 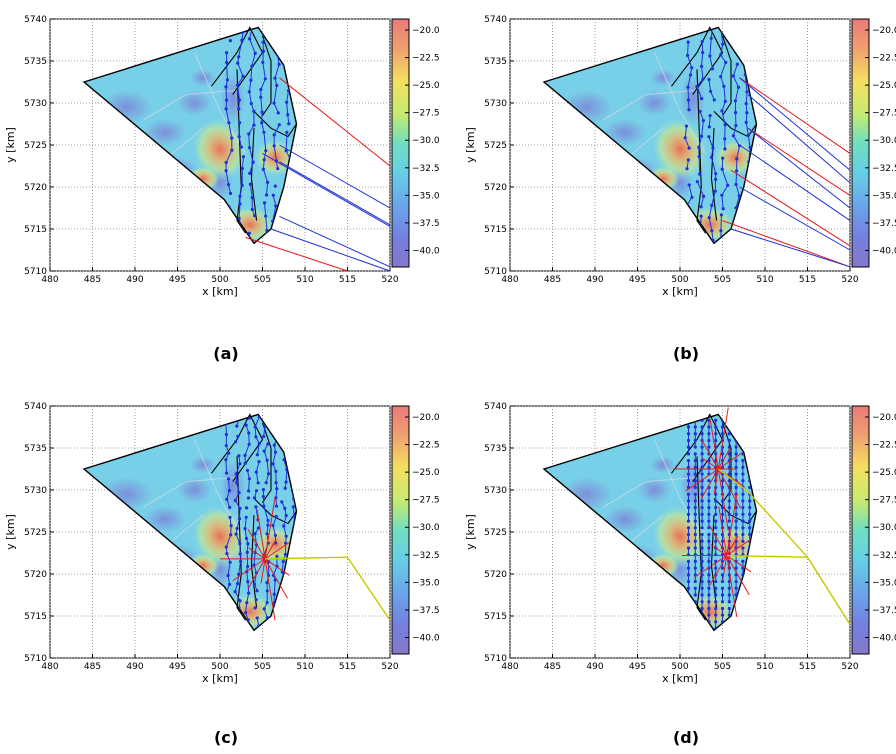 I want to click on colorbar-tick-label: −40.0, so click(x=884, y=638).